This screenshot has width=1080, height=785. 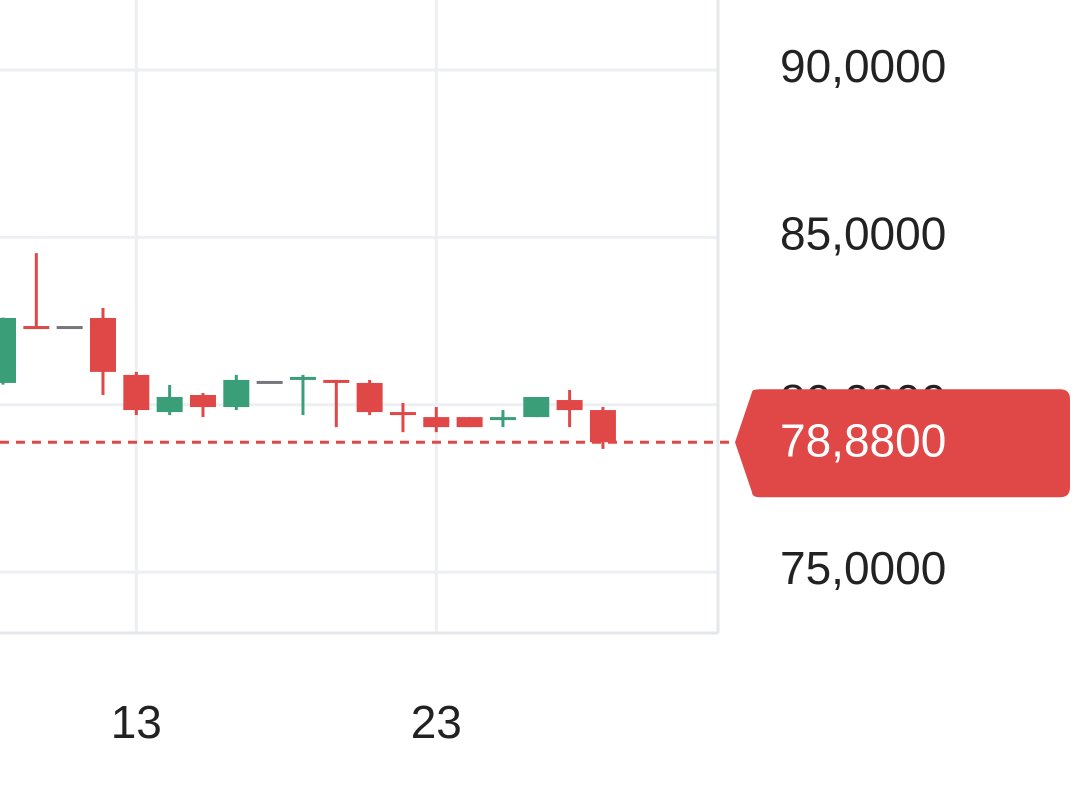 What do you see at coordinates (136, 722) in the screenshot?
I see `x-tick-label: 13` at bounding box center [136, 722].